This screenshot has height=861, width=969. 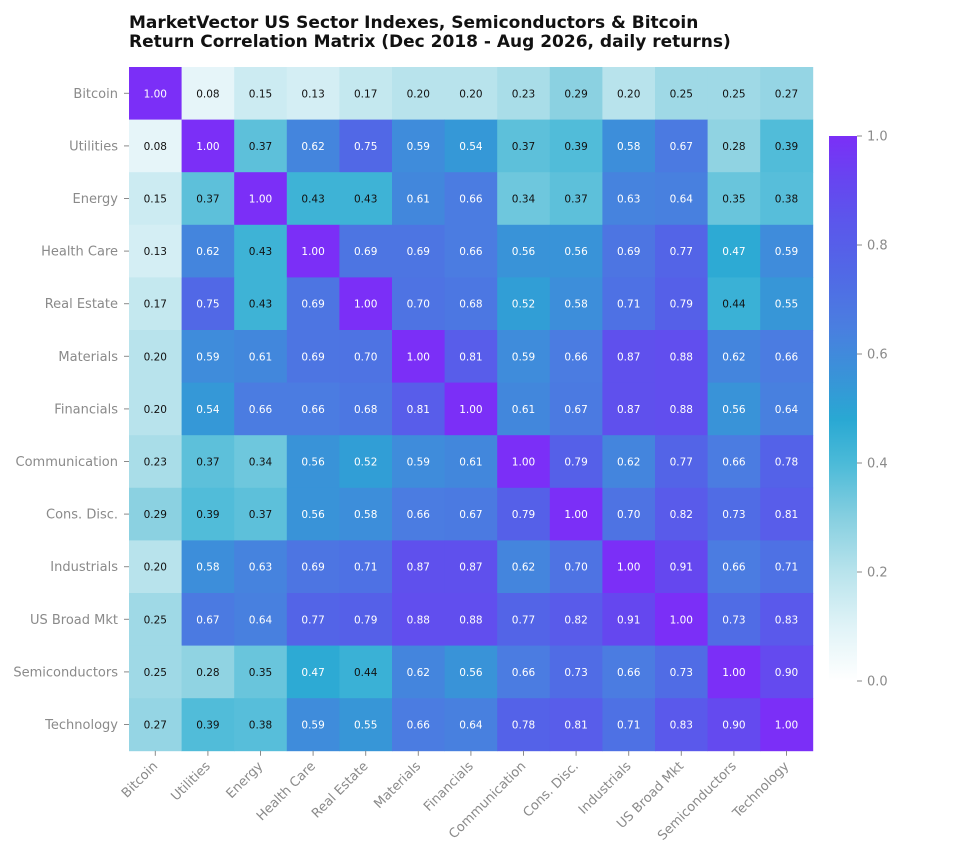 What do you see at coordinates (877, 137) in the screenshot?
I see `colorbar-tick-label: 1.0` at bounding box center [877, 137].